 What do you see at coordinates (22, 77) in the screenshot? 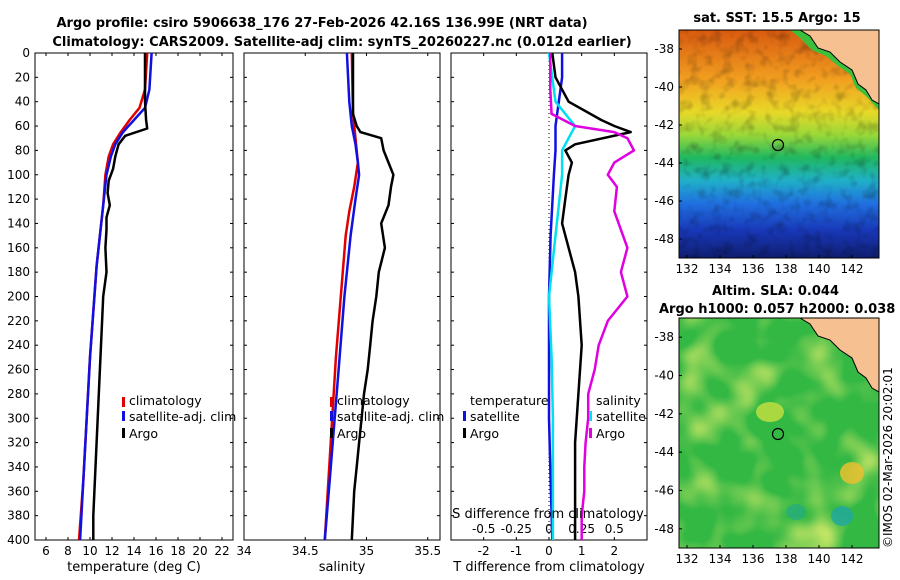
I see `depth-tick-label: 20` at bounding box center [22, 77].